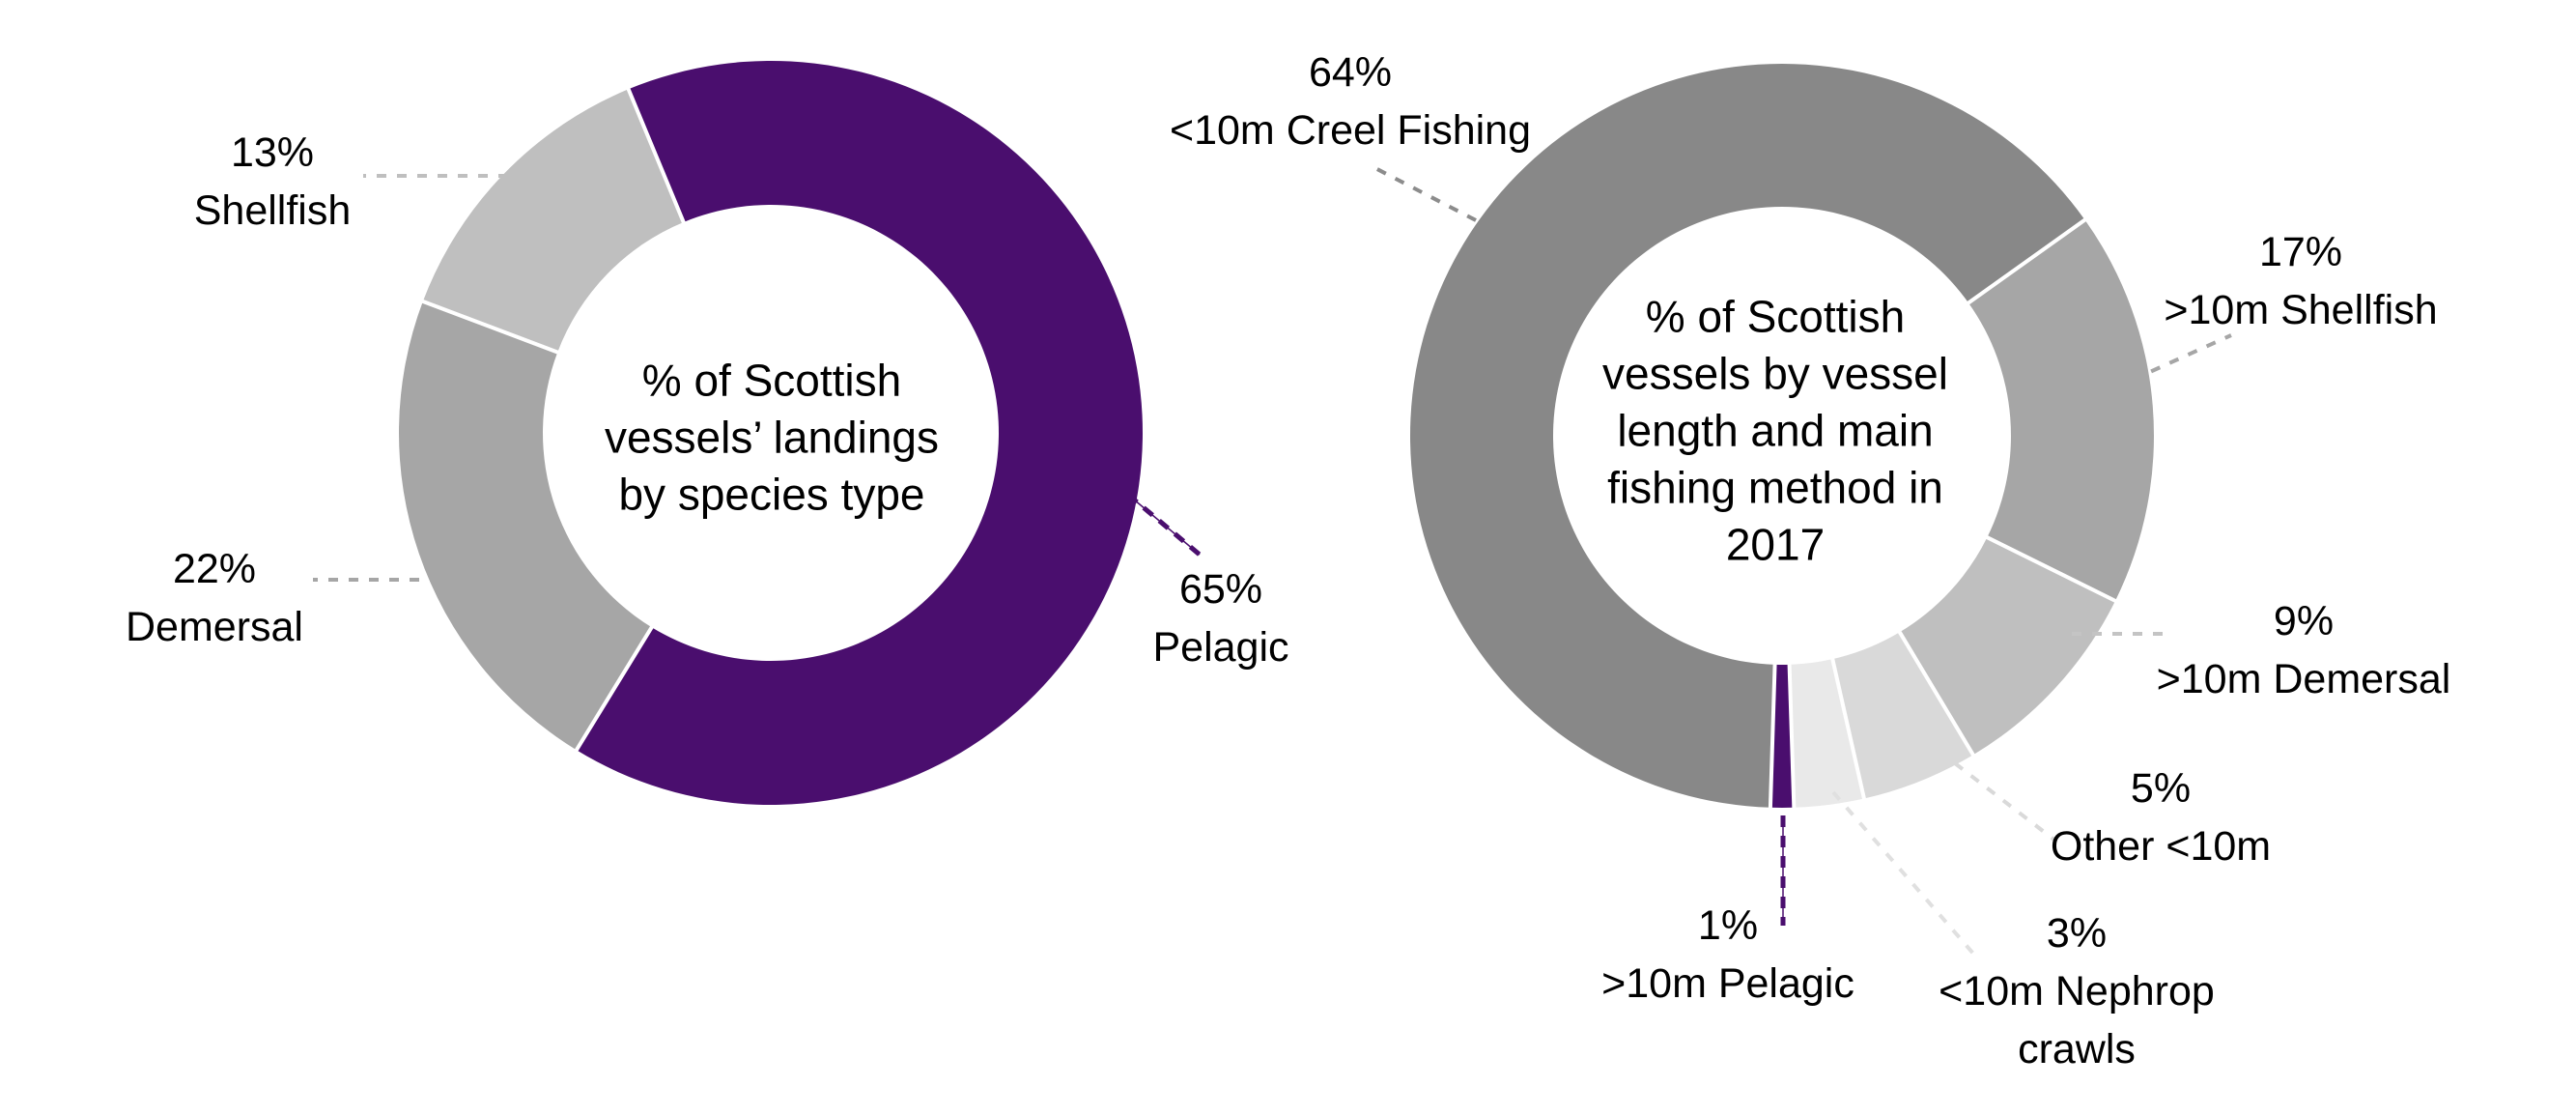 The height and width of the screenshot is (1115, 2576). What do you see at coordinates (1775, 544) in the screenshot?
I see `right-donut-title-line: 2017` at bounding box center [1775, 544].